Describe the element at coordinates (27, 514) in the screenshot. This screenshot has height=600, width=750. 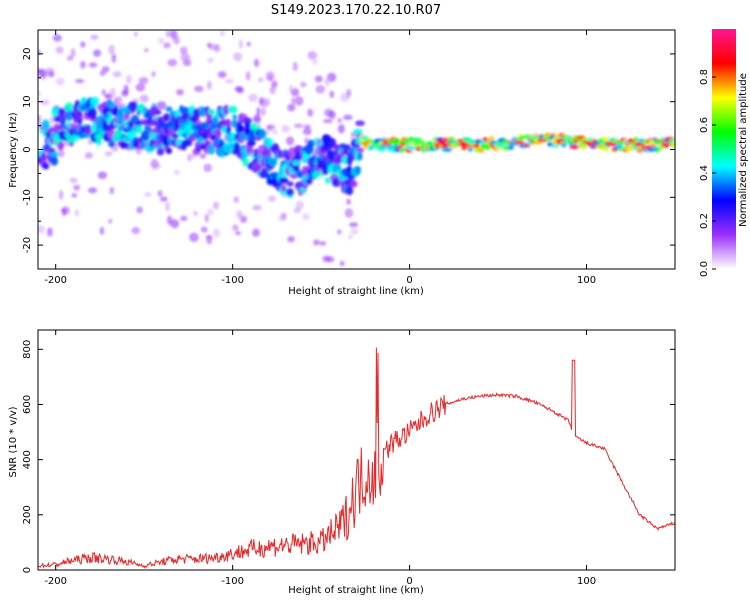
I see `snr-y-tick-label: 200` at that location.